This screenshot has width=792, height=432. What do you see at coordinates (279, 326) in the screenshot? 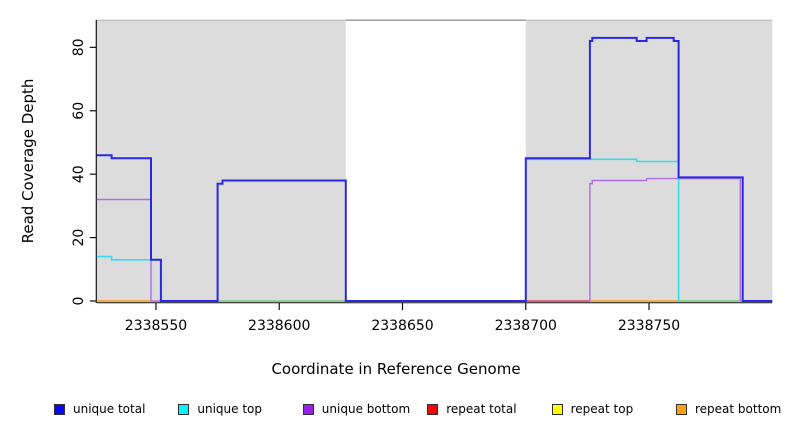
I see `x-tick-label: 2338600` at bounding box center [279, 326].